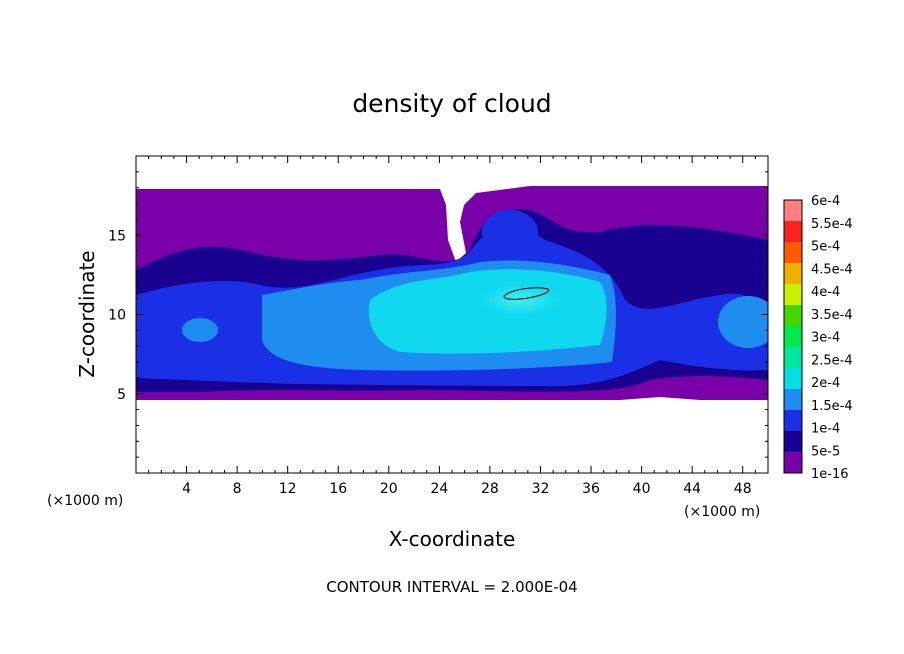 The height and width of the screenshot is (654, 904). I want to click on x-tick-label-16: 16, so click(338, 489).